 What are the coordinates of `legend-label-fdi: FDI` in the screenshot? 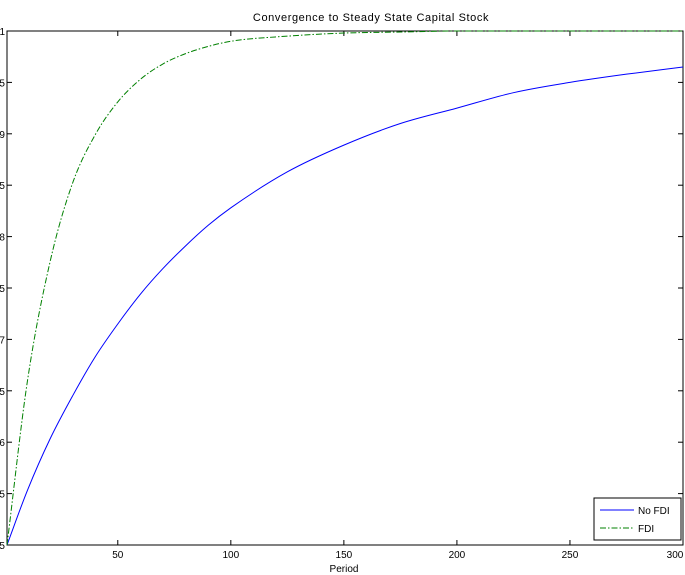 It's located at (646, 529).